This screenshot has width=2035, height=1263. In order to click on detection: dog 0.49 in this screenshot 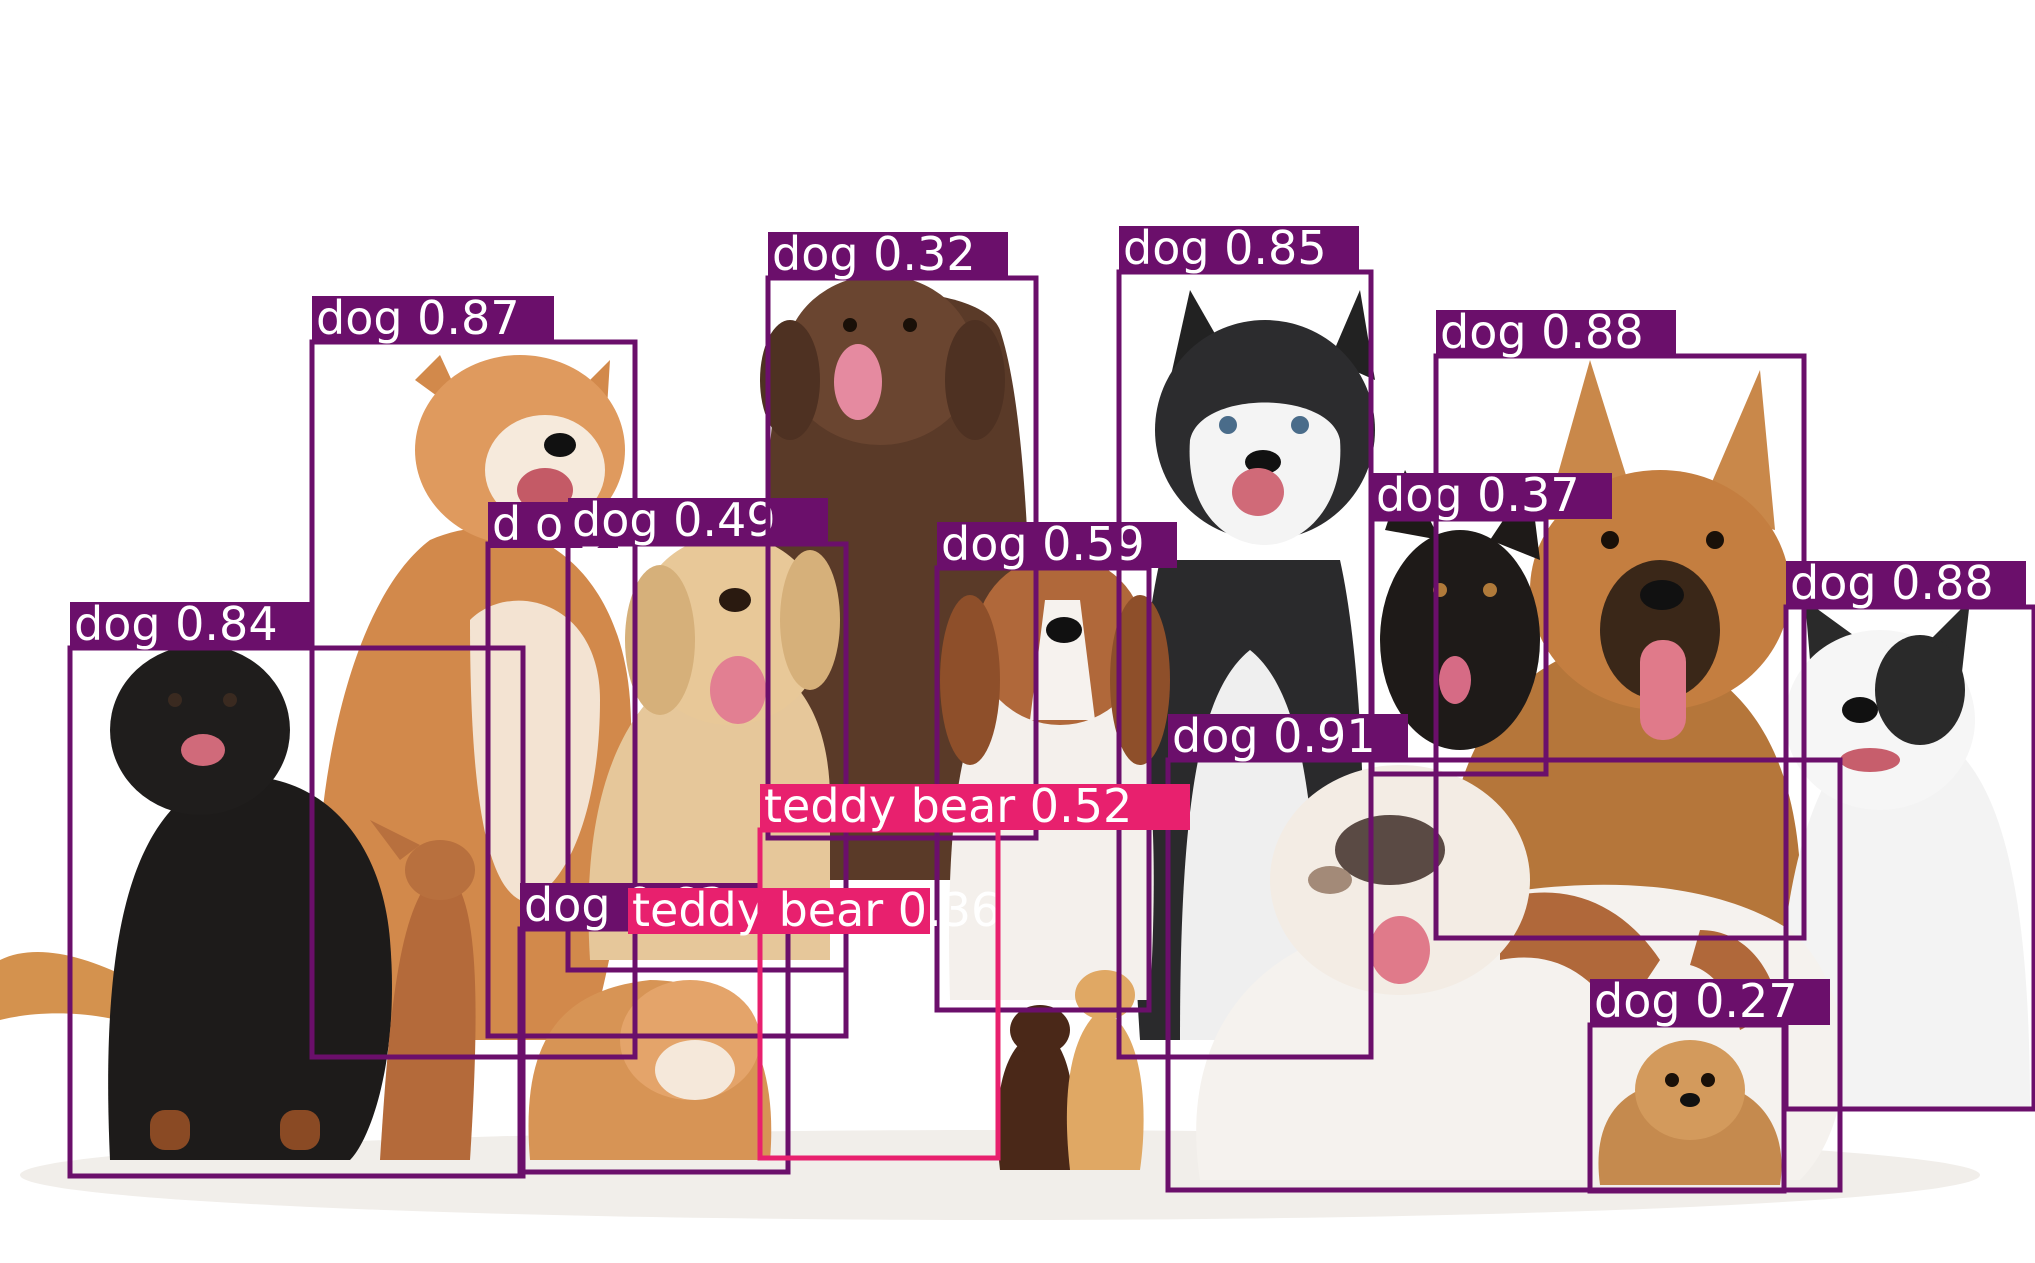, I will do `click(707, 733)`.